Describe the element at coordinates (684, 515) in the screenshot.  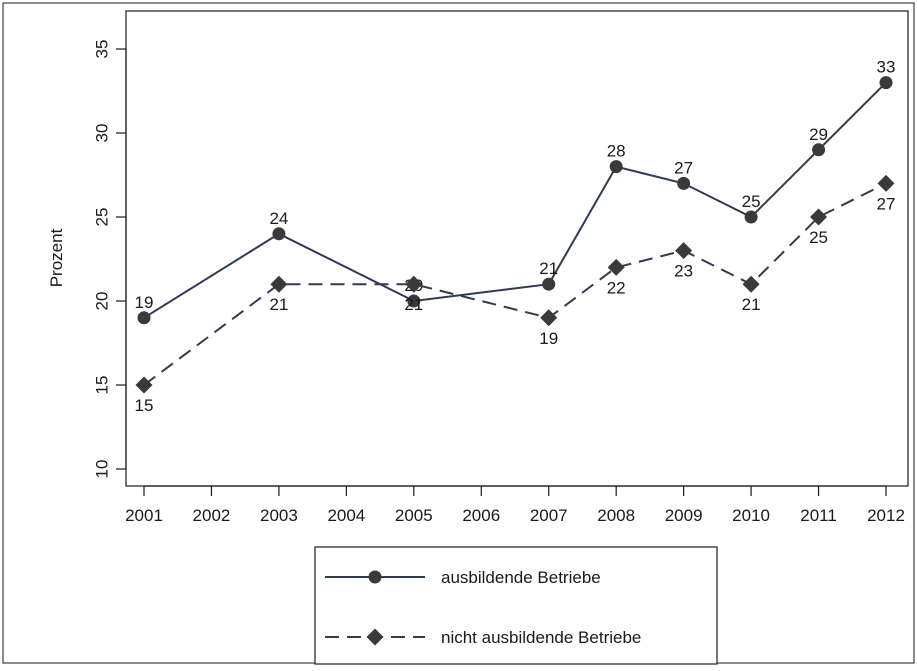
I see `x-tick-label: 2009` at that location.